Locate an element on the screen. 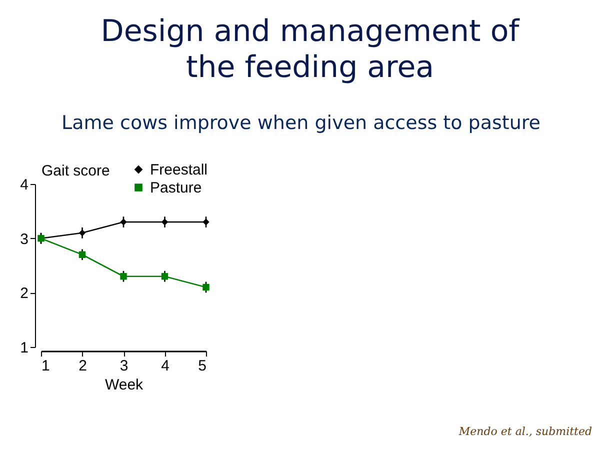 This screenshot has width=602, height=449. legend-label: Freestall is located at coordinates (179, 170).